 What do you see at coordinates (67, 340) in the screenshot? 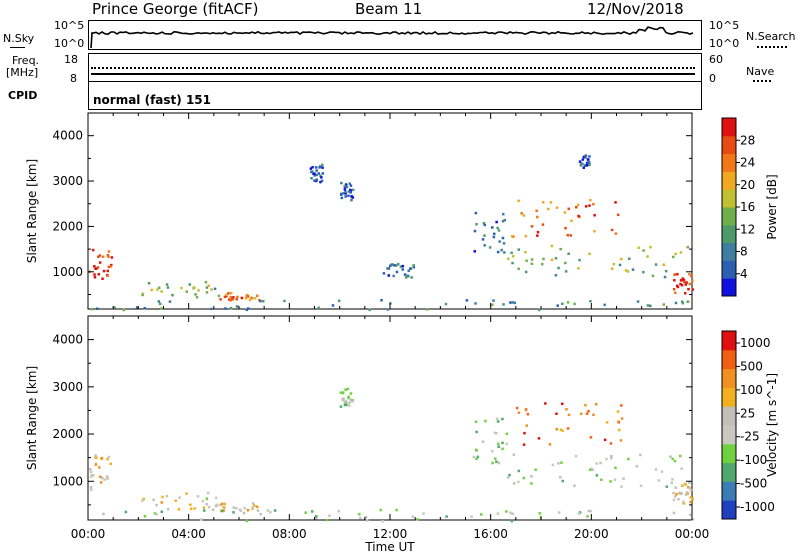
I see `y-tick-label: 4000` at bounding box center [67, 340].